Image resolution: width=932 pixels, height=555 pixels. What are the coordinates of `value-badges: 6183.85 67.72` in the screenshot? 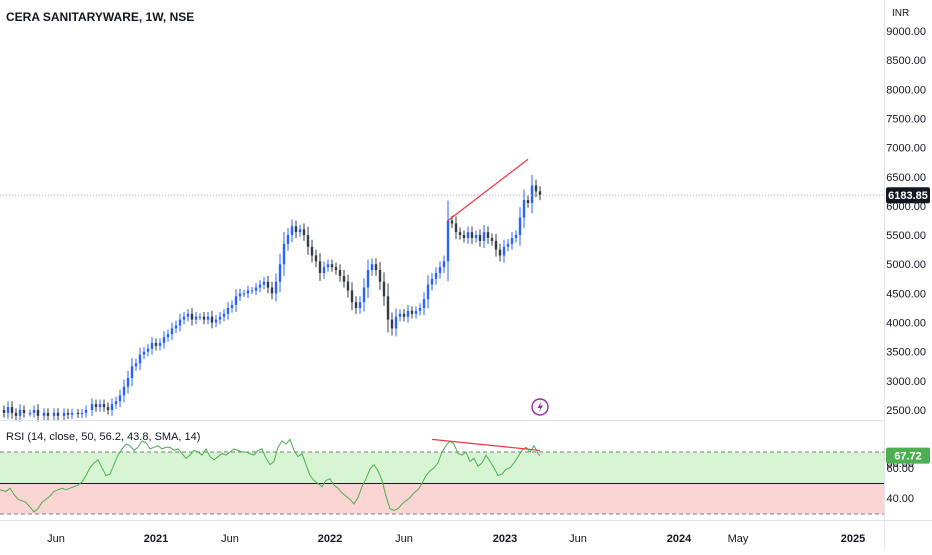 It's located at (908, 325).